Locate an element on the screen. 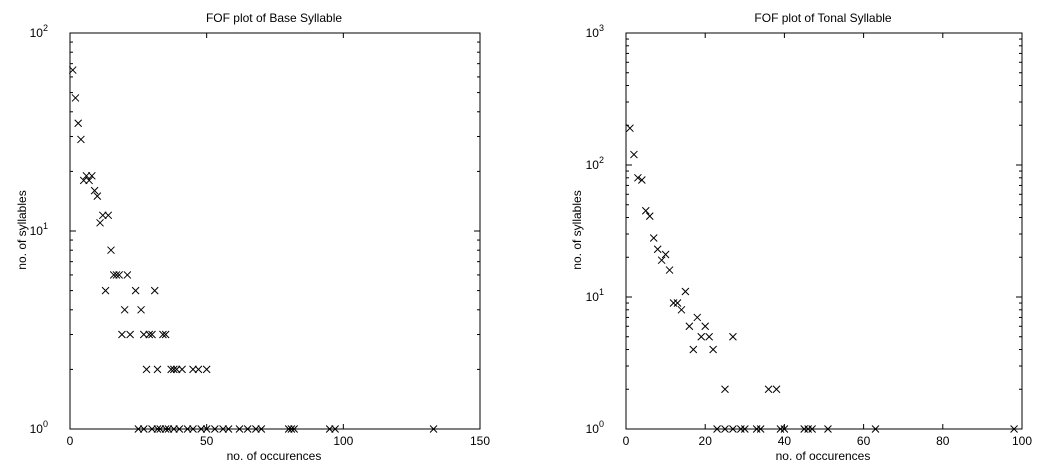 This screenshot has height=464, width=1058. x-tick-label: 0 is located at coordinates (626, 441).